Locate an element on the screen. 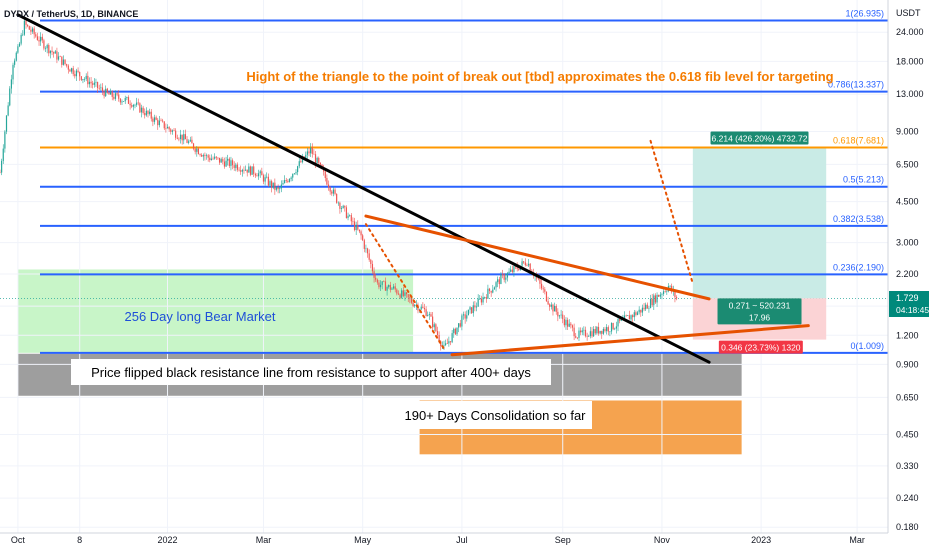 This screenshot has width=932, height=550. entry-label-range: 0.271 ~ 520.231 is located at coordinates (760, 305).